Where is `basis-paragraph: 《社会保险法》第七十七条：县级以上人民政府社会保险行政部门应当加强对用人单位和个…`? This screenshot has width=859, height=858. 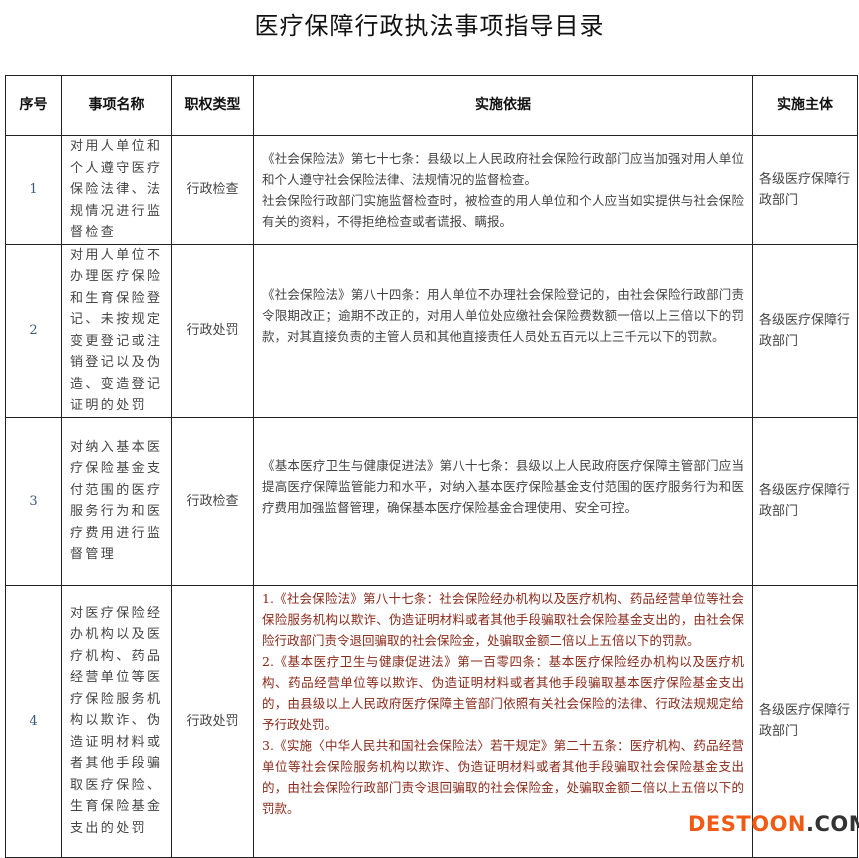 basis-paragraph: 《社会保险法》第七十七条：县级以上人民政府社会保险行政部门应当加强对用人单位和个… is located at coordinates (503, 168).